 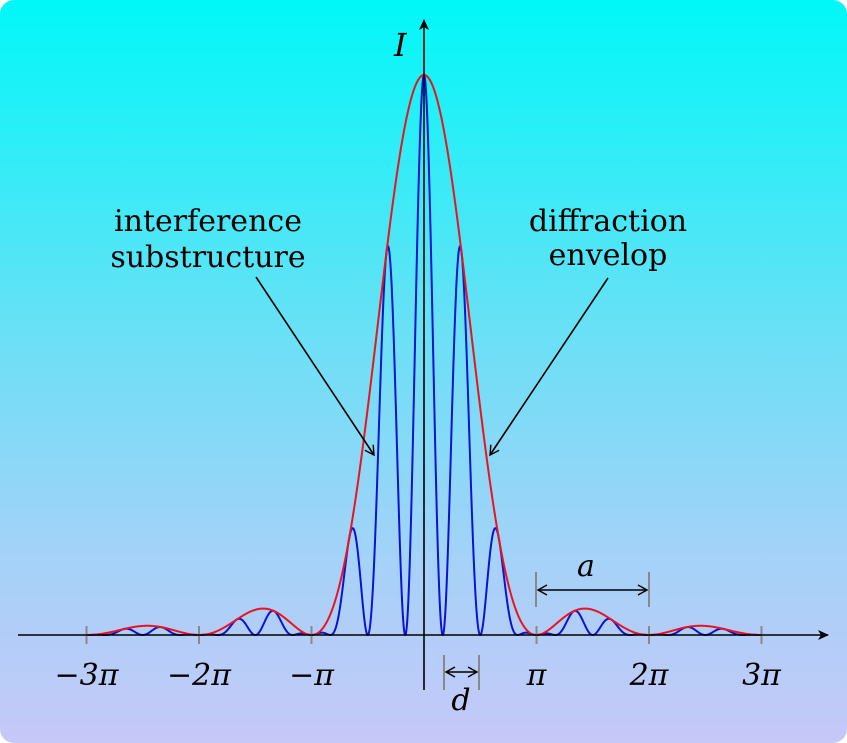 I want to click on a-dimension: a, so click(x=592, y=578).